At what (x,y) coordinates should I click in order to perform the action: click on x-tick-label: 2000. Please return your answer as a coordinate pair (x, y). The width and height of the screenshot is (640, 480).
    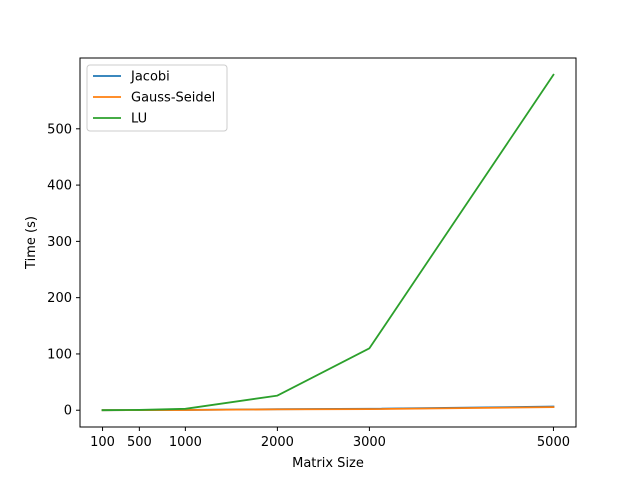
    Looking at the image, I should click on (277, 442).